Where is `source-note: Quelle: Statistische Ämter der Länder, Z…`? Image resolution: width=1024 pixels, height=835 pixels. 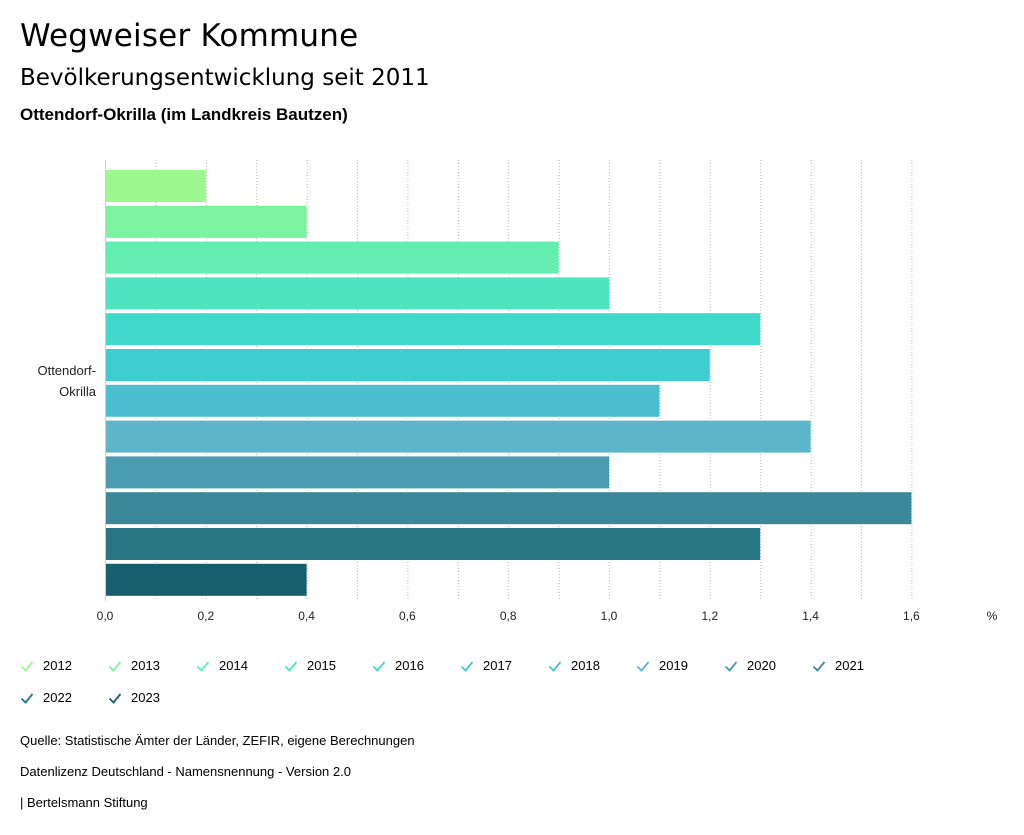 source-note: Quelle: Statistische Ämter der Länder, Z… is located at coordinates (217, 740).